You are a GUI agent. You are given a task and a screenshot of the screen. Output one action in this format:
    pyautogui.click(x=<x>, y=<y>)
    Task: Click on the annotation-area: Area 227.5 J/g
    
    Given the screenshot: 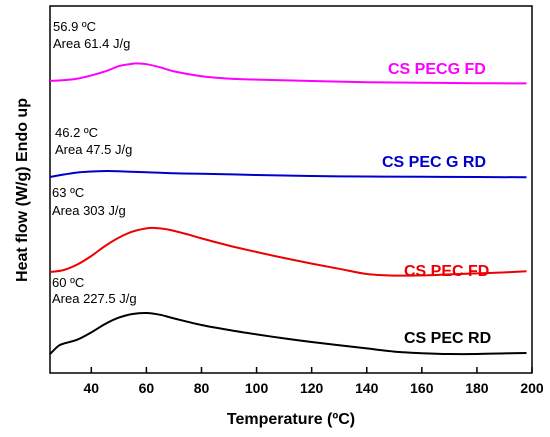 What is the action you would take?
    pyautogui.click(x=94, y=298)
    